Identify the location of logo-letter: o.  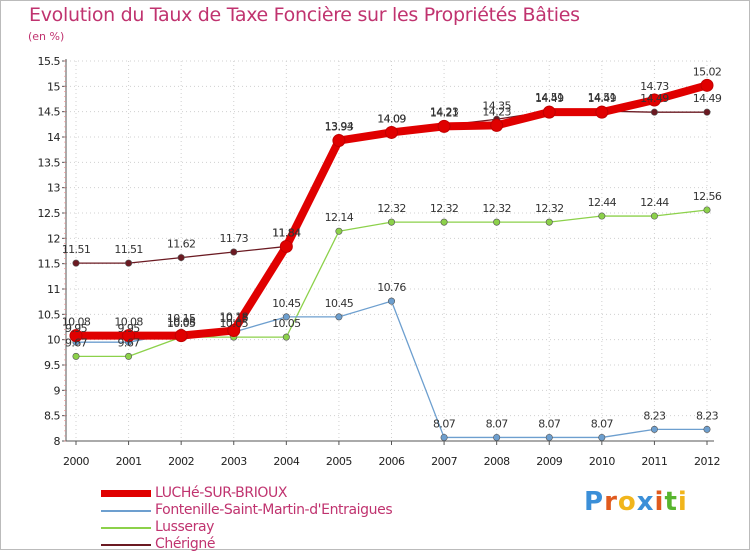
(627, 502).